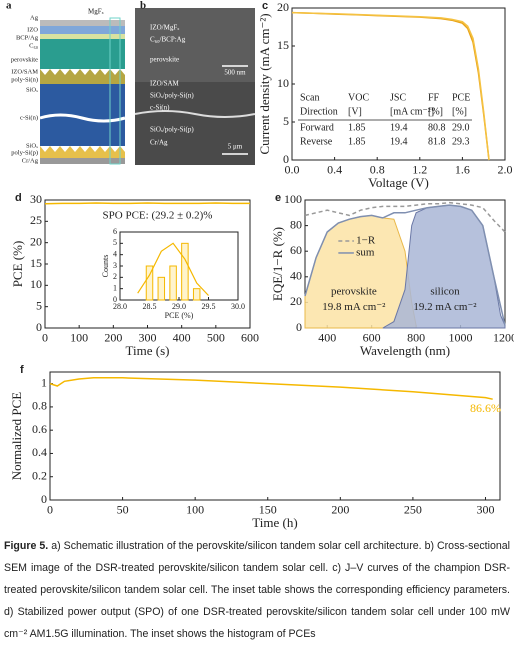 This screenshot has width=514, height=659. What do you see at coordinates (354, 292) in the screenshot?
I see `area-label: perovskite` at bounding box center [354, 292].